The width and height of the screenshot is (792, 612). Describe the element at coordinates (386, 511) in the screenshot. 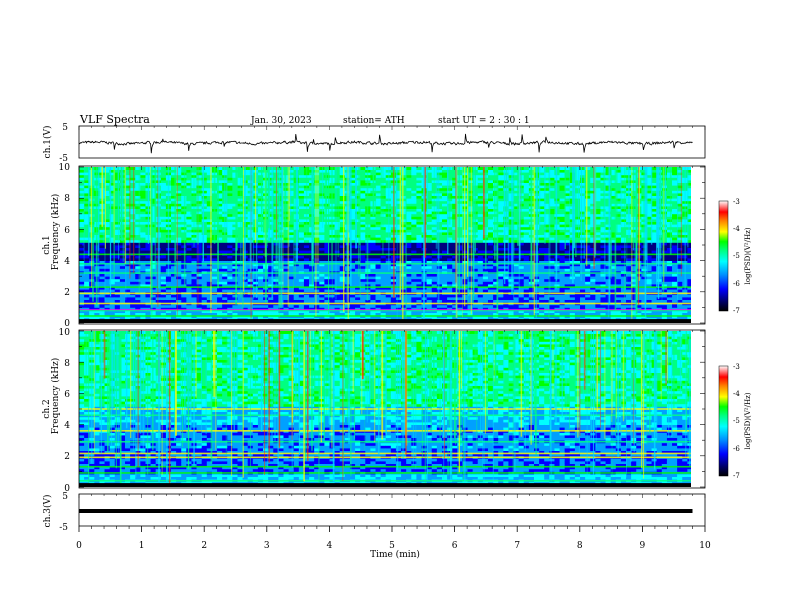

I see `ch3-waveform-trace` at that location.